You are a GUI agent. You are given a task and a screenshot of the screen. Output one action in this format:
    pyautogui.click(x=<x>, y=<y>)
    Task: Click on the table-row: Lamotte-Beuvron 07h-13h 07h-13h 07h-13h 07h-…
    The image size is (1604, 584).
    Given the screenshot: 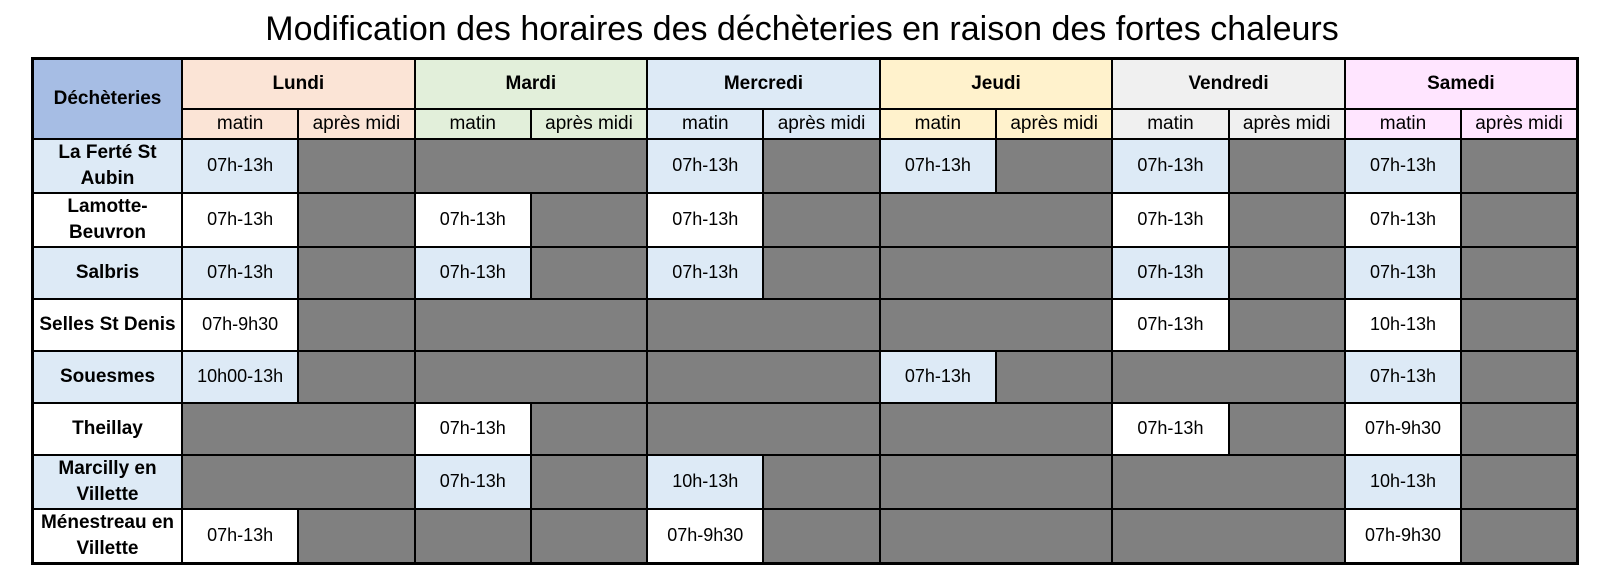 What is the action you would take?
    pyautogui.click(x=805, y=219)
    